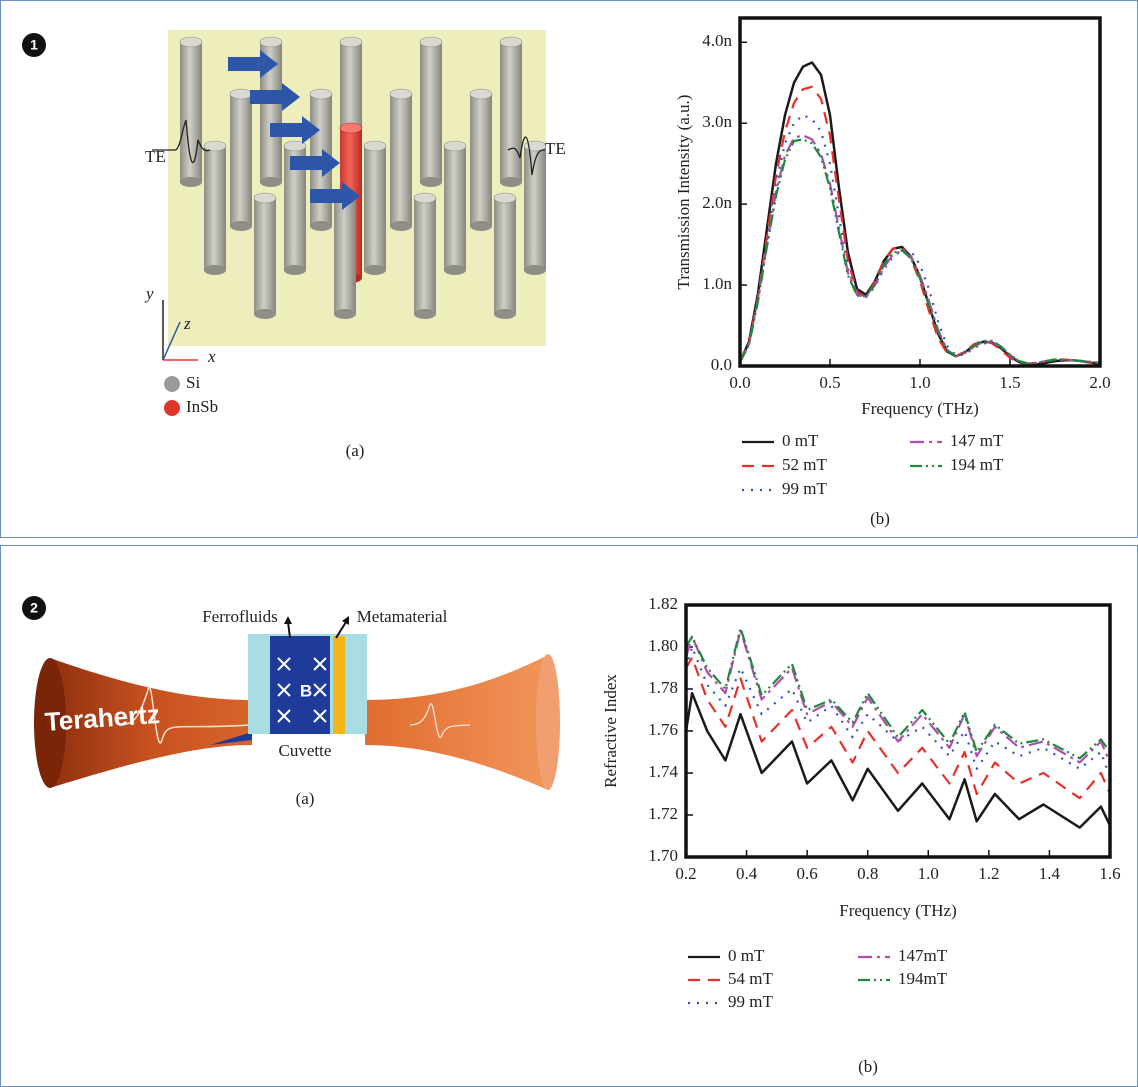 The width and height of the screenshot is (1138, 1087). I want to click on field-label: B, so click(306, 690).